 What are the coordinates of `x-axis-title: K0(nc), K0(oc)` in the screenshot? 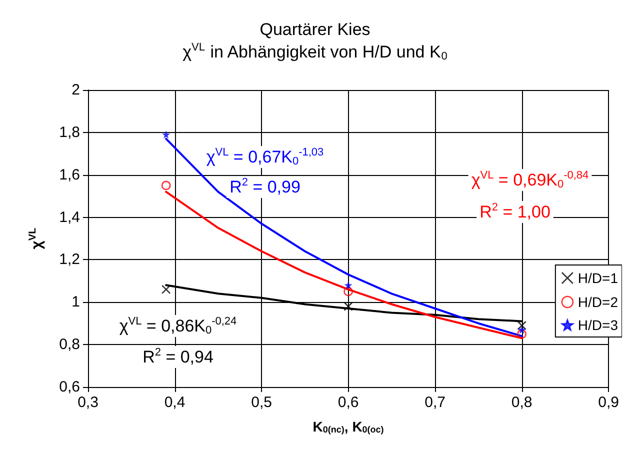 It's located at (348, 426).